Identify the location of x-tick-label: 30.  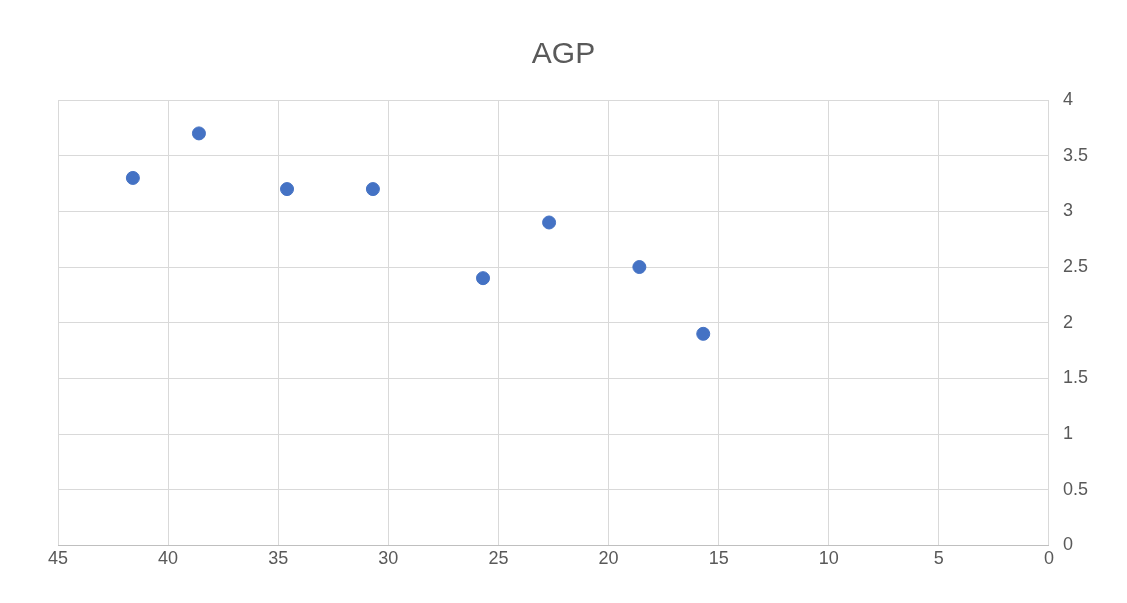
(388, 558).